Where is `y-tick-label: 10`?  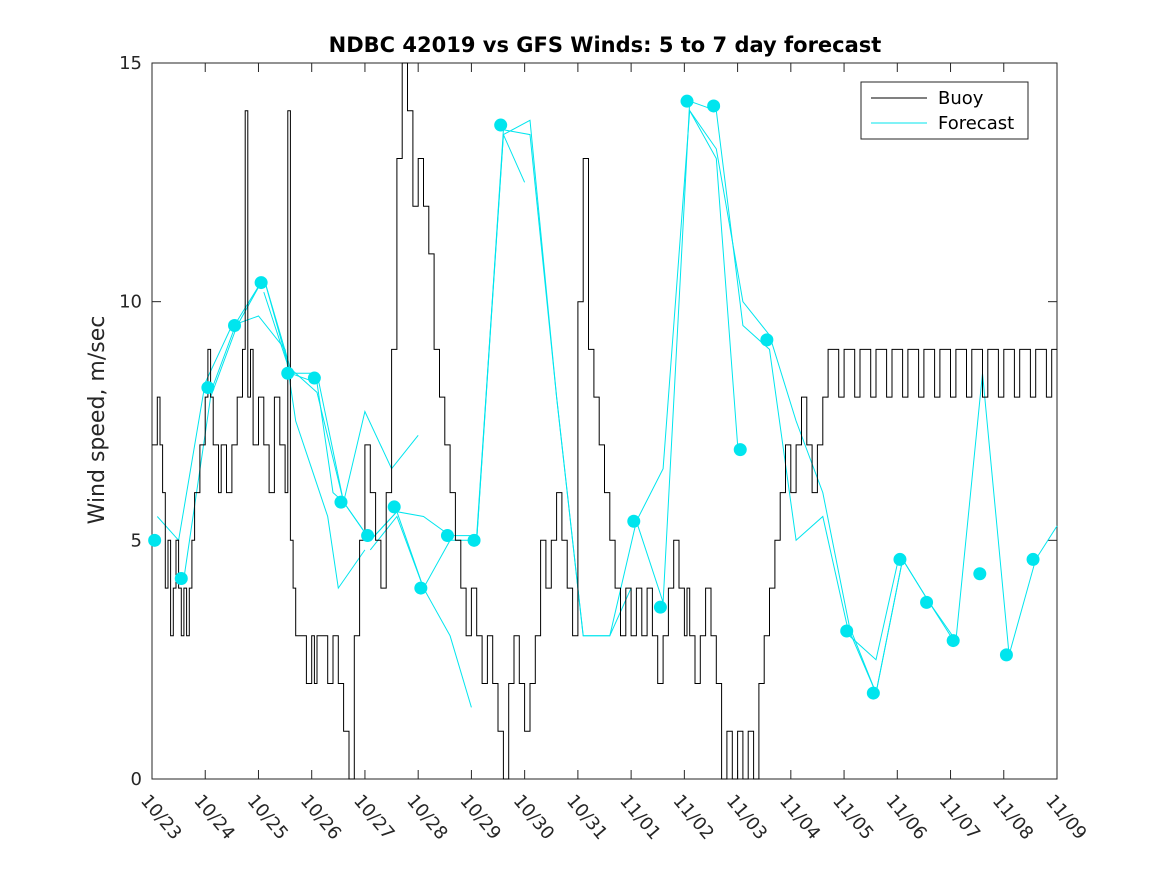
y-tick-label: 10 is located at coordinates (130, 302).